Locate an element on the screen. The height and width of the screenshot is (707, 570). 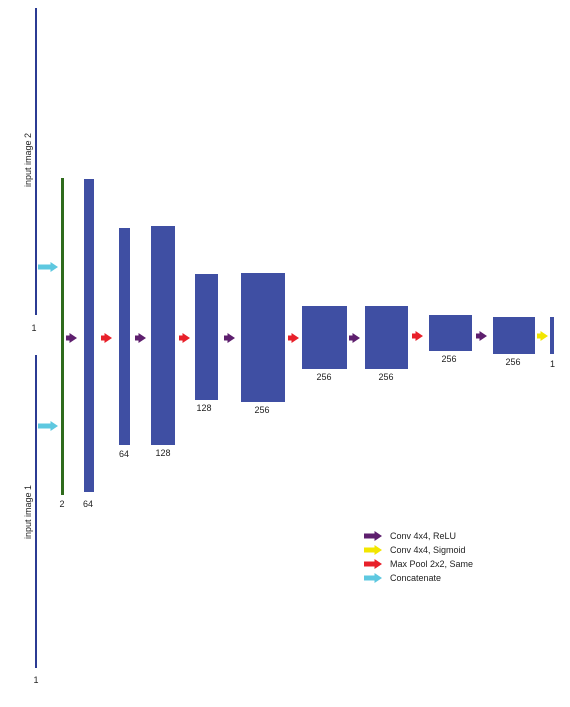
legend-label-conv-relu: Conv 4x4, ReLU is located at coordinates (423, 536).